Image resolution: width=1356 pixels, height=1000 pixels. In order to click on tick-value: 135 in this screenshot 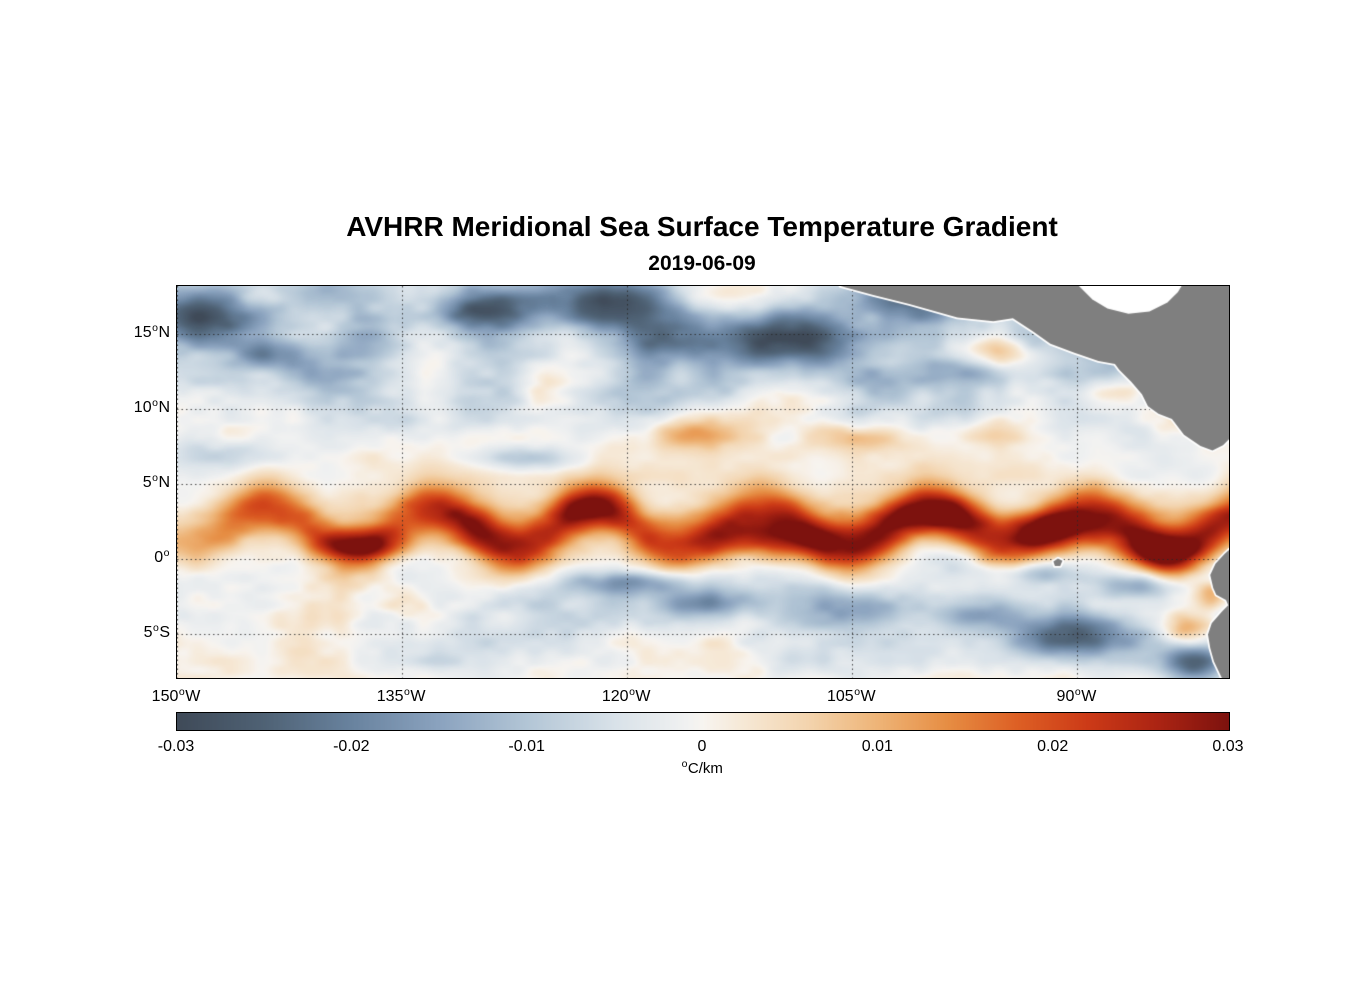, I will do `click(390, 696)`.